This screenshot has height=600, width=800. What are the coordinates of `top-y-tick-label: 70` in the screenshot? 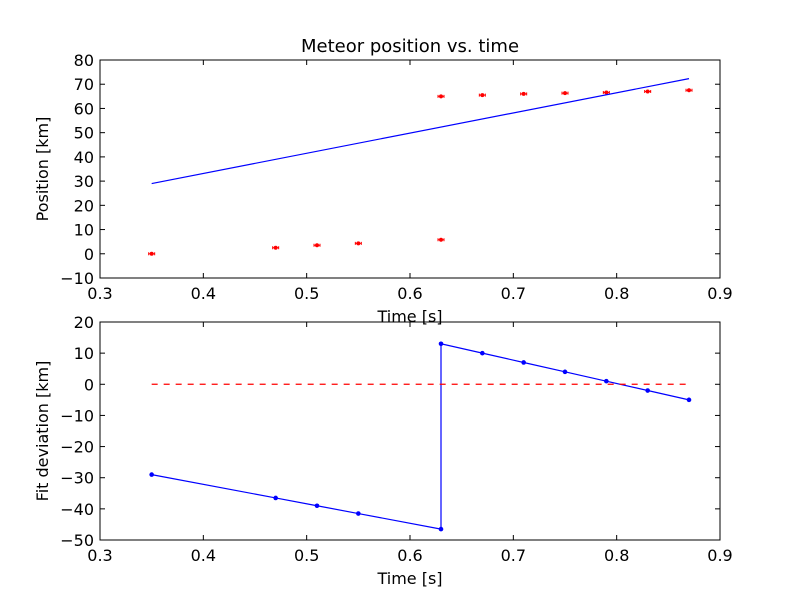 It's located at (84, 84).